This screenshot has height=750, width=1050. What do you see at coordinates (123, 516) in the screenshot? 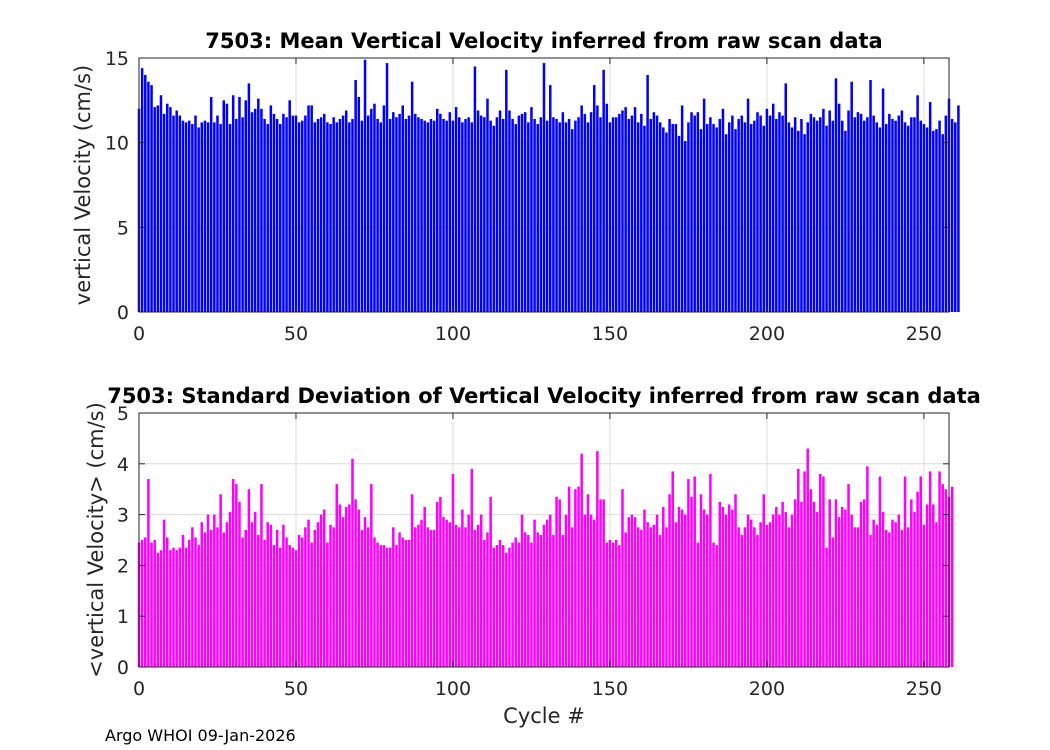
I see `std-velocity-y-tick-label: 3` at bounding box center [123, 516].